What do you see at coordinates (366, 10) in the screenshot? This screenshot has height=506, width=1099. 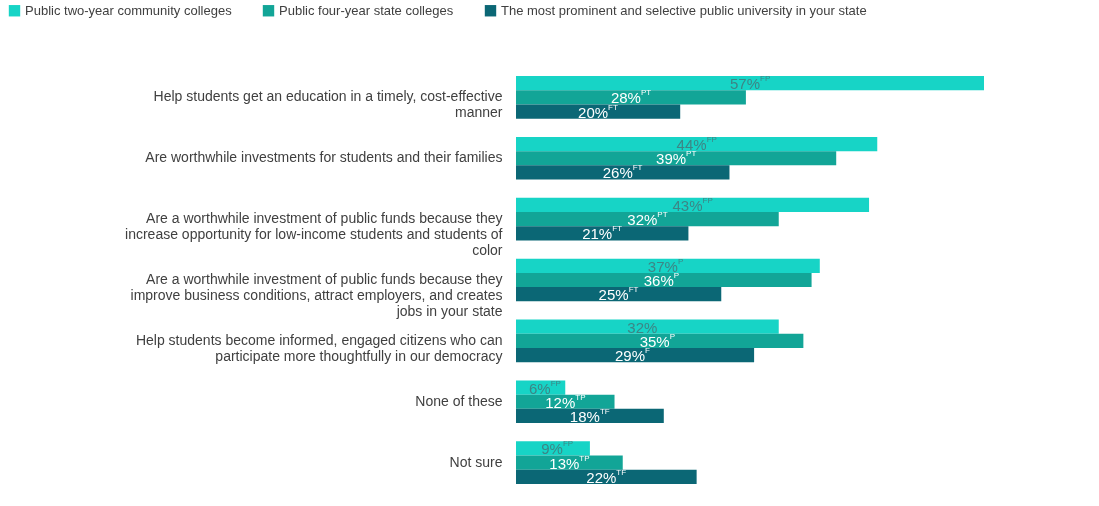 I see `legend-label: Public four-year state colleges` at bounding box center [366, 10].